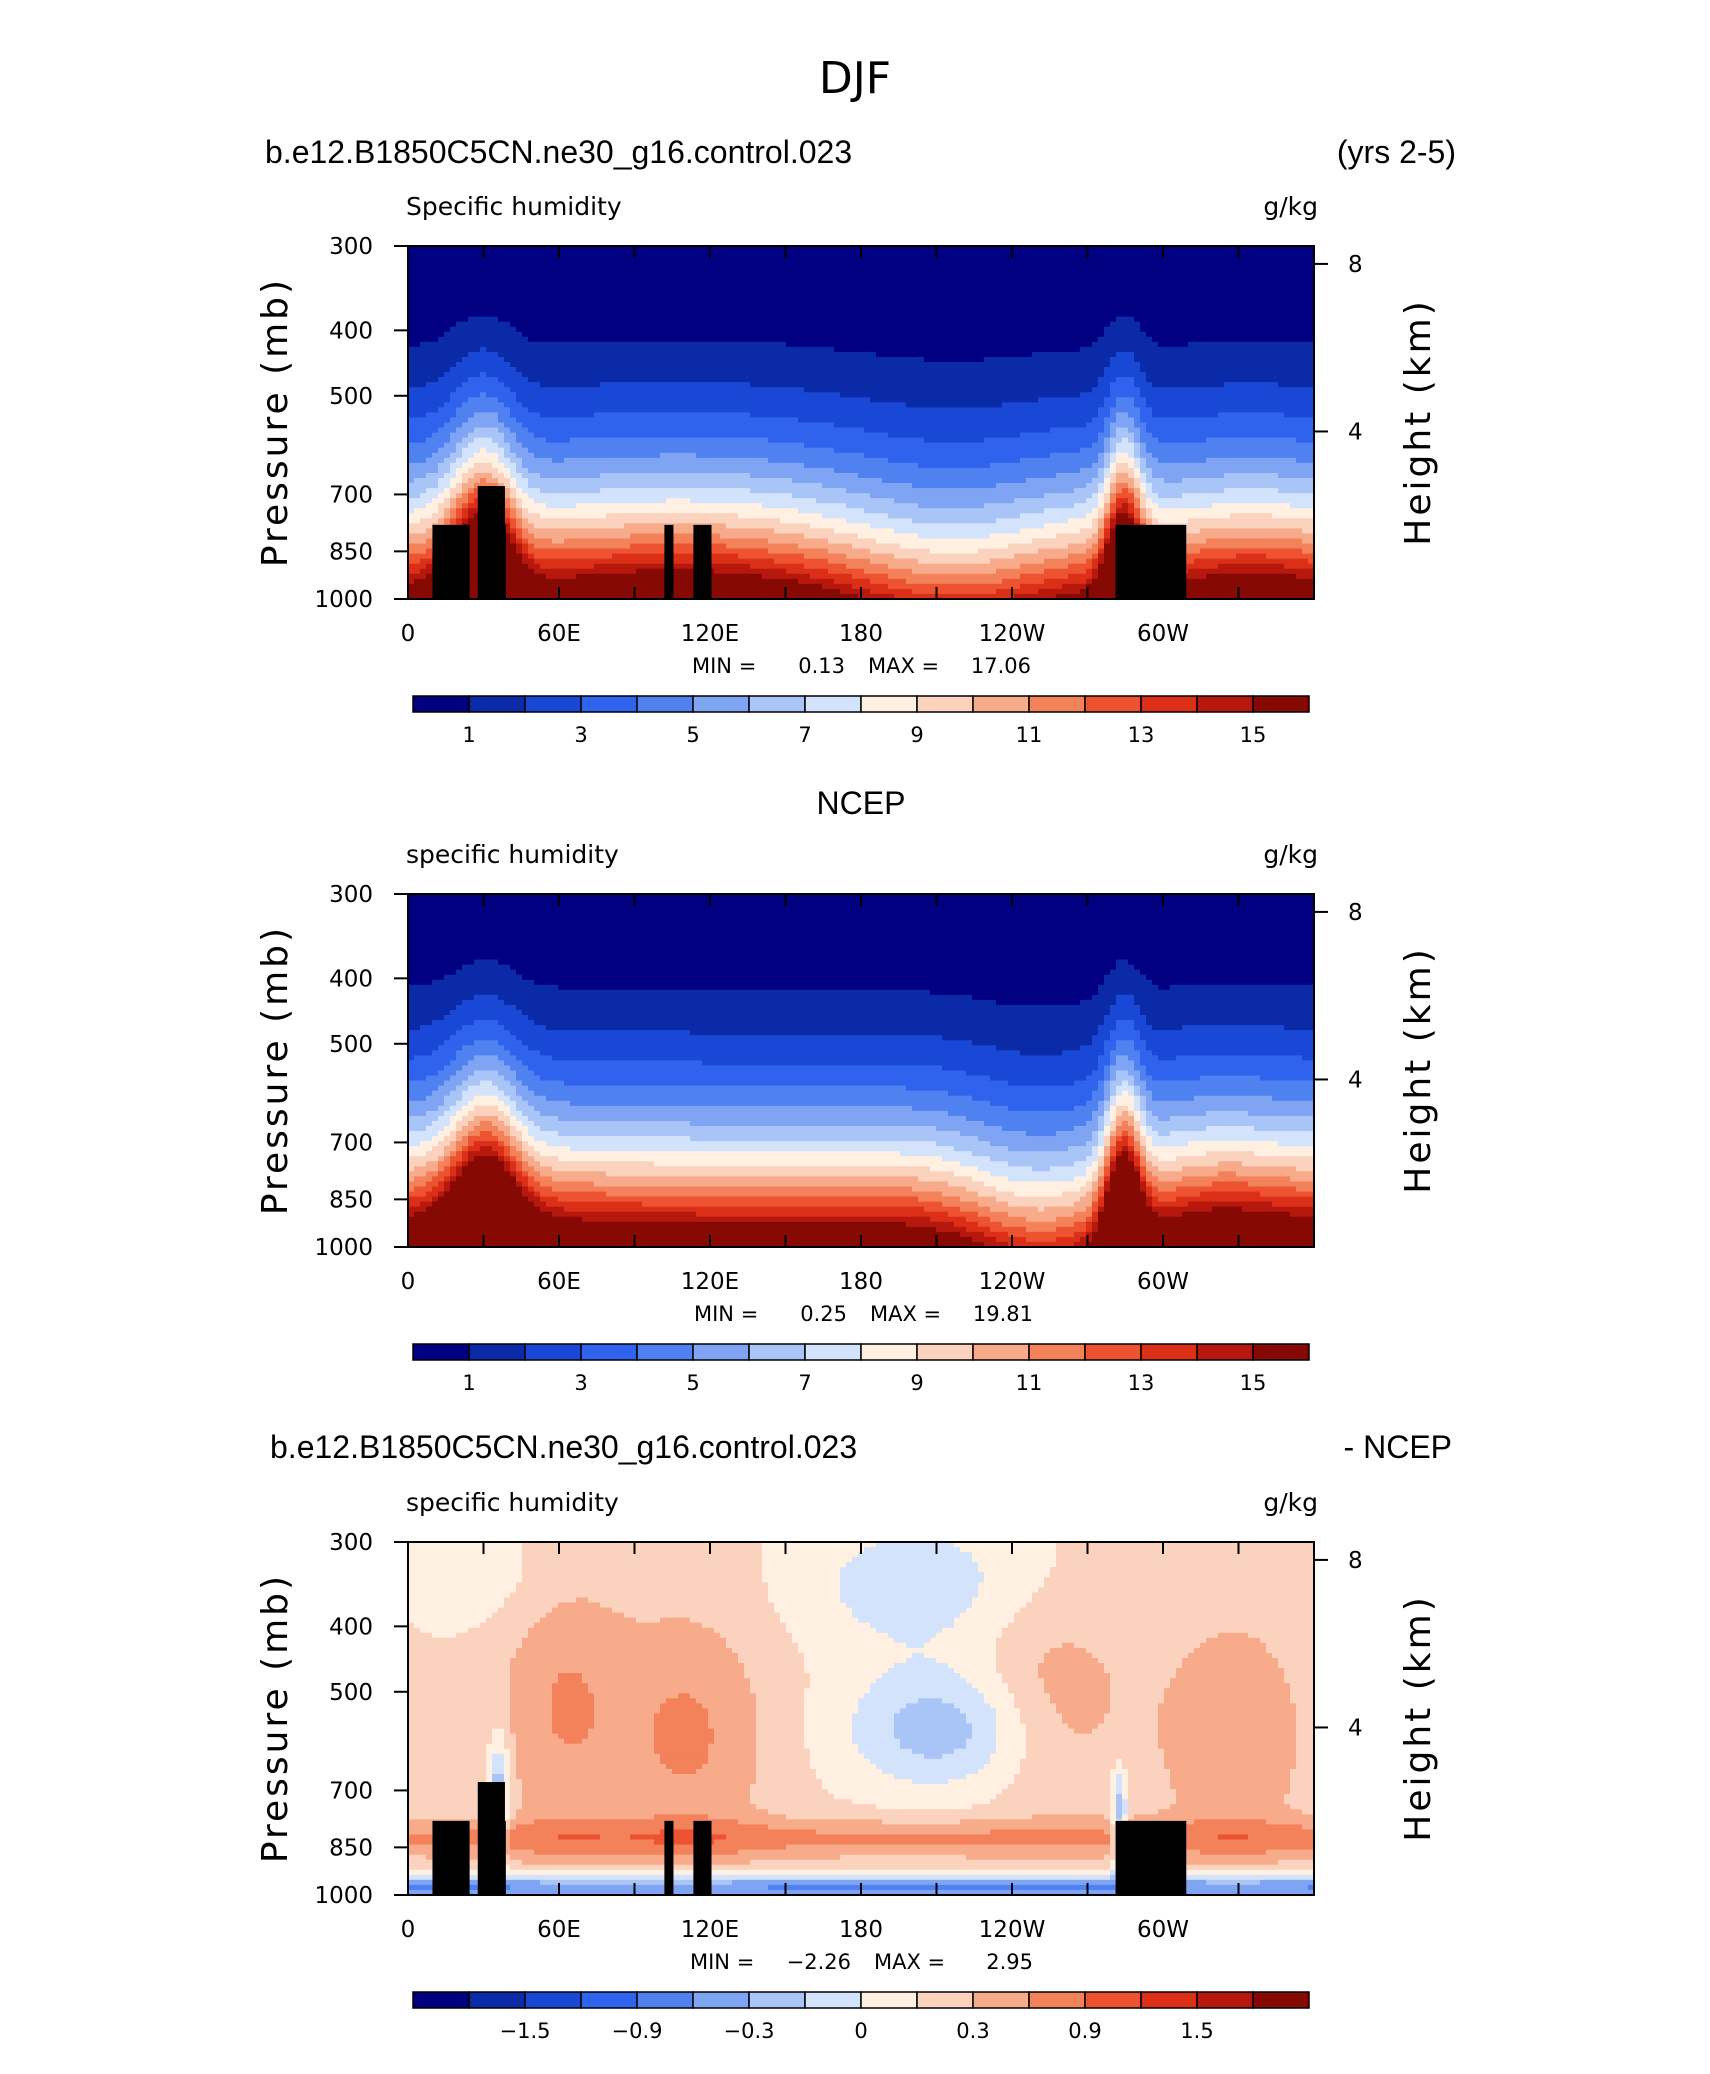 The width and height of the screenshot is (1710, 2074). Describe the element at coordinates (1355, 1080) in the screenshot. I see `y2-tick-label: 4` at that location.